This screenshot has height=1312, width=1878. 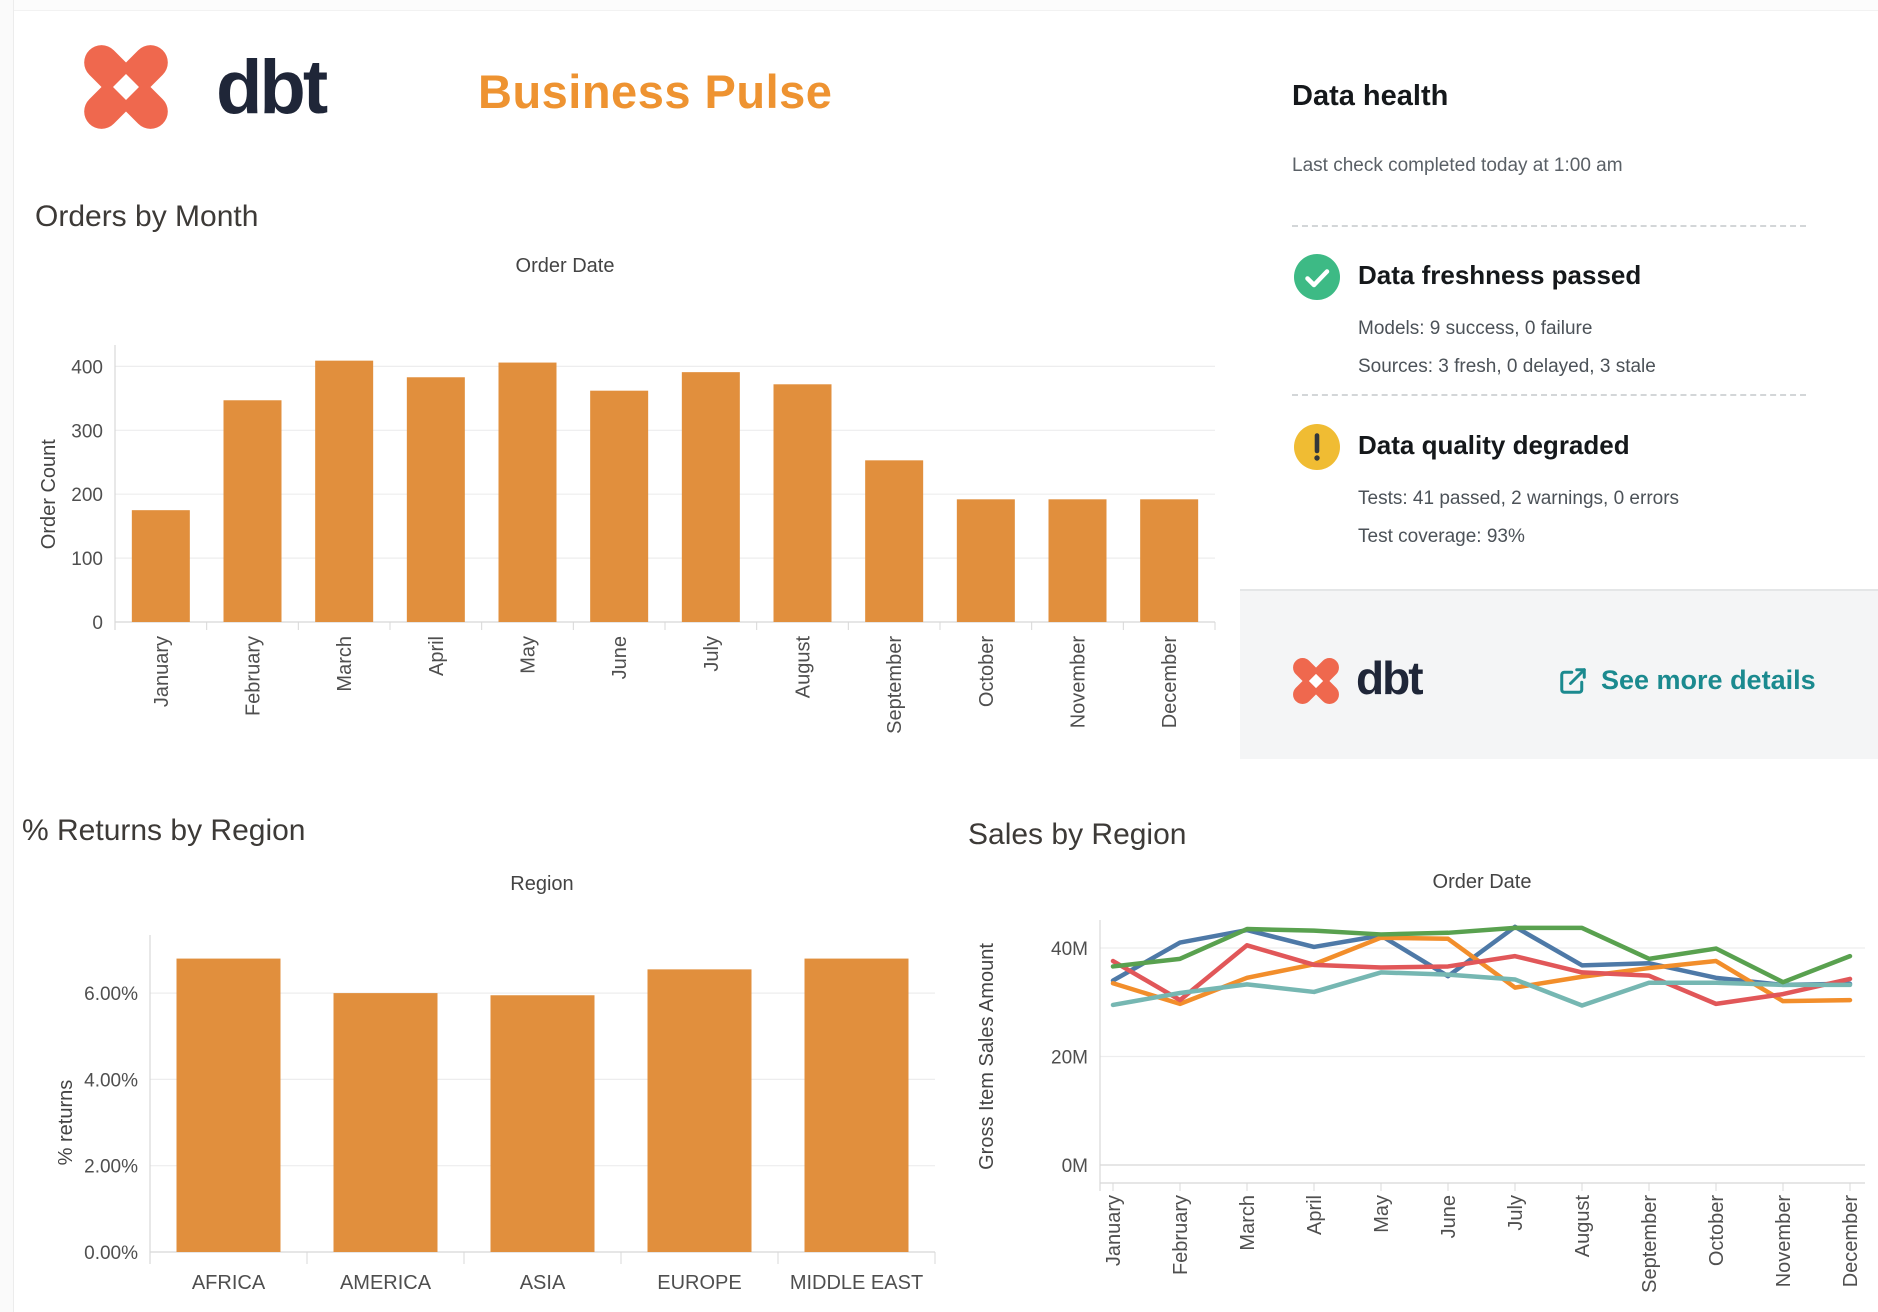 What do you see at coordinates (1708, 680) in the screenshot?
I see `see-more-details-label: See more details` at bounding box center [1708, 680].